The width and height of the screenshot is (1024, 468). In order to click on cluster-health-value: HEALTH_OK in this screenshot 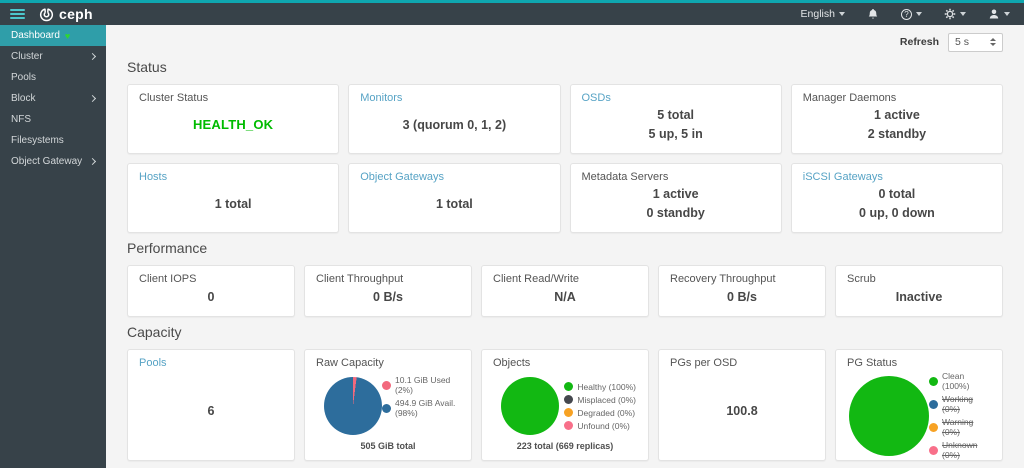, I will do `click(233, 125)`.